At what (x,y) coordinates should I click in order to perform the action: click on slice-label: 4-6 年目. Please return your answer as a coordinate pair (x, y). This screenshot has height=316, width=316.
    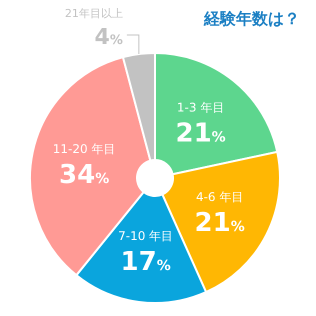
    Looking at the image, I should click on (220, 197).